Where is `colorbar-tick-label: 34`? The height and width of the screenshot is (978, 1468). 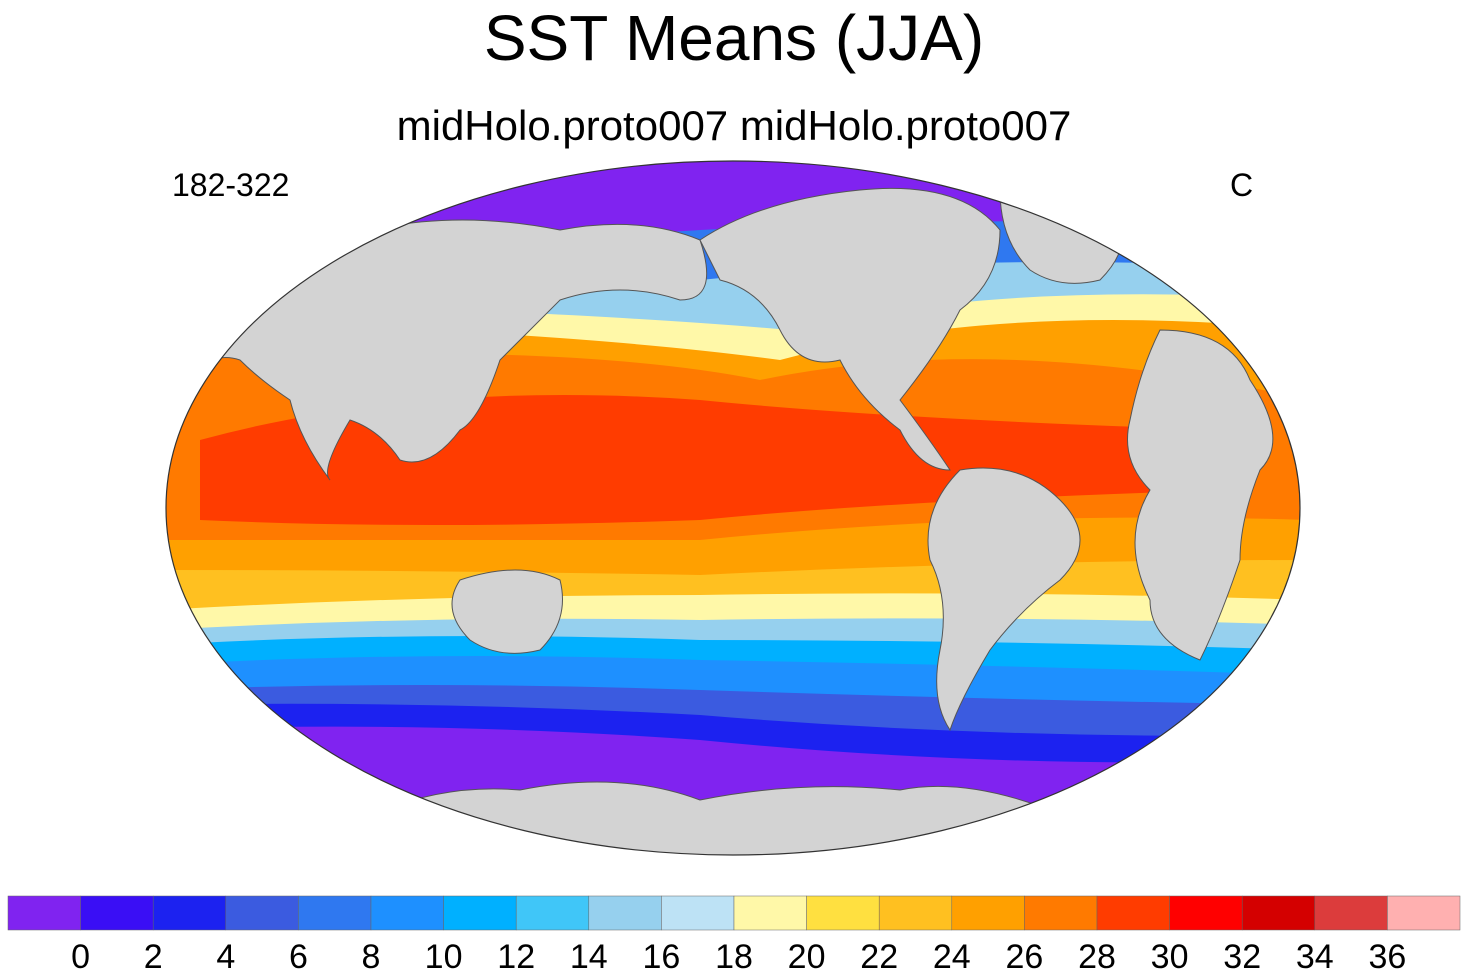
colorbar-tick-label: 34 is located at coordinates (1315, 957).